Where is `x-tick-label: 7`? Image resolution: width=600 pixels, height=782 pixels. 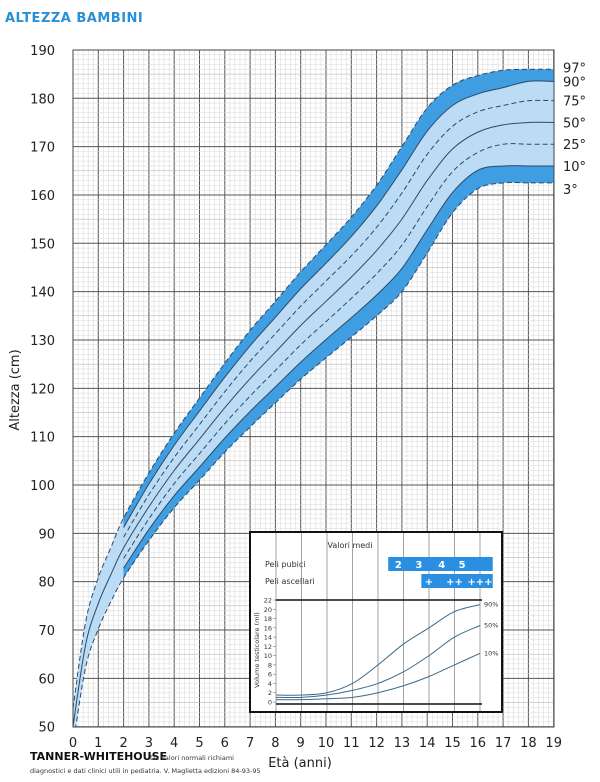
x-tick-label: 7 is located at coordinates (250, 743).